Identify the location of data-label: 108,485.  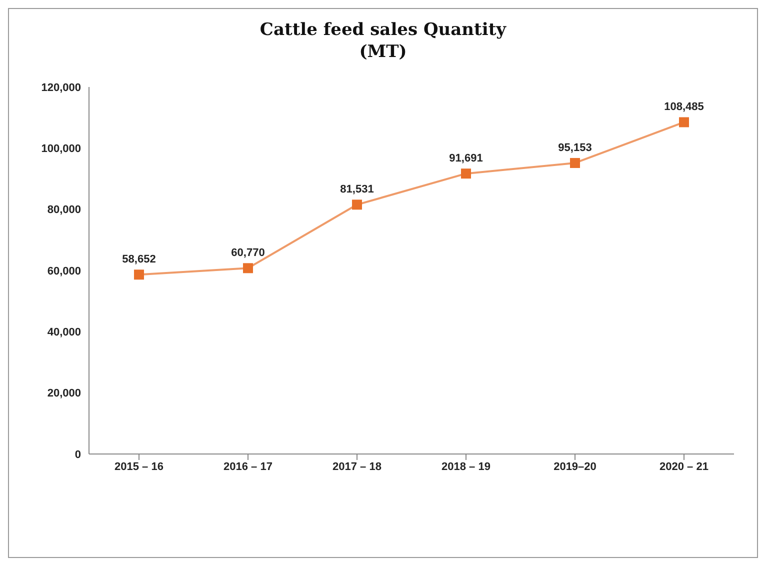
(684, 107).